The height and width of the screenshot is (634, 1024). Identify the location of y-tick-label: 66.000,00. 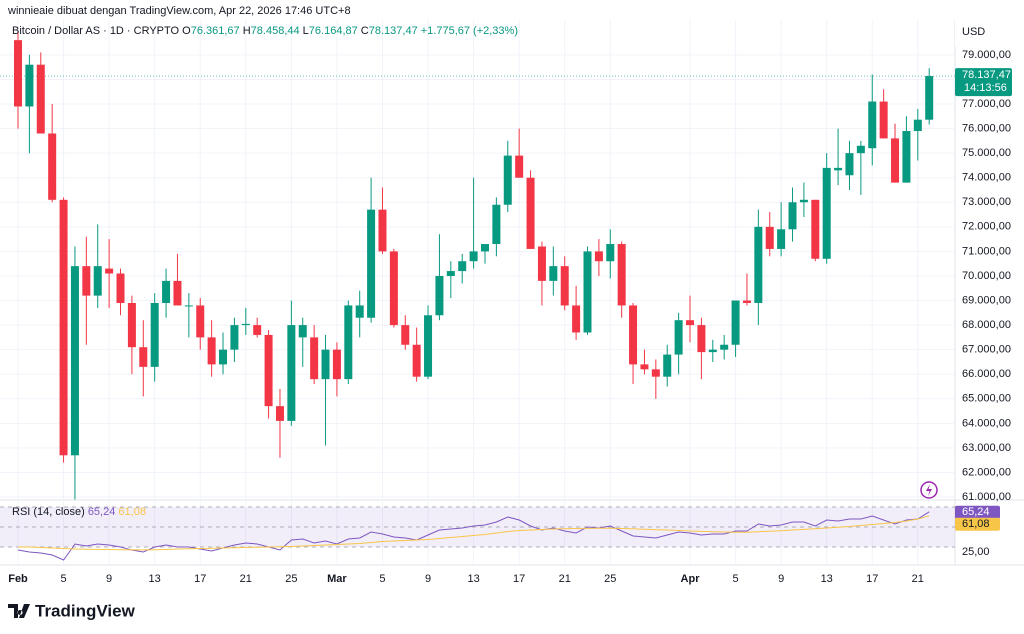
(986, 374).